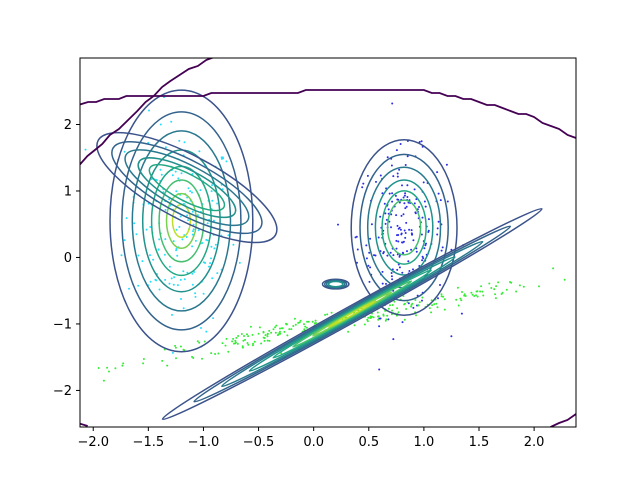 The height and width of the screenshot is (480, 640). I want to click on outer-contour-line, so click(328, 114).